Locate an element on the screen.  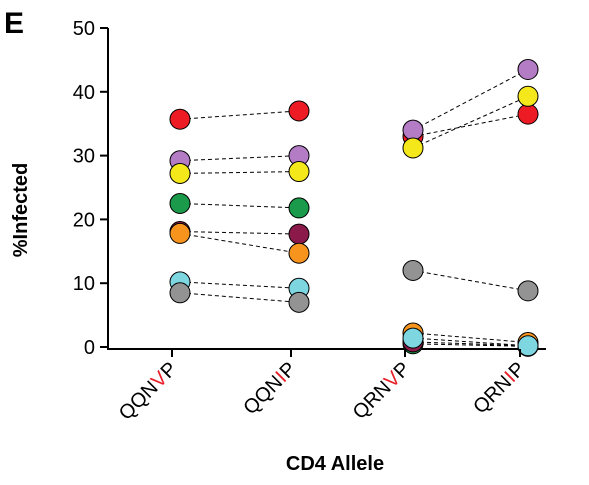
y-tick-label: 40 is located at coordinates (84, 93).